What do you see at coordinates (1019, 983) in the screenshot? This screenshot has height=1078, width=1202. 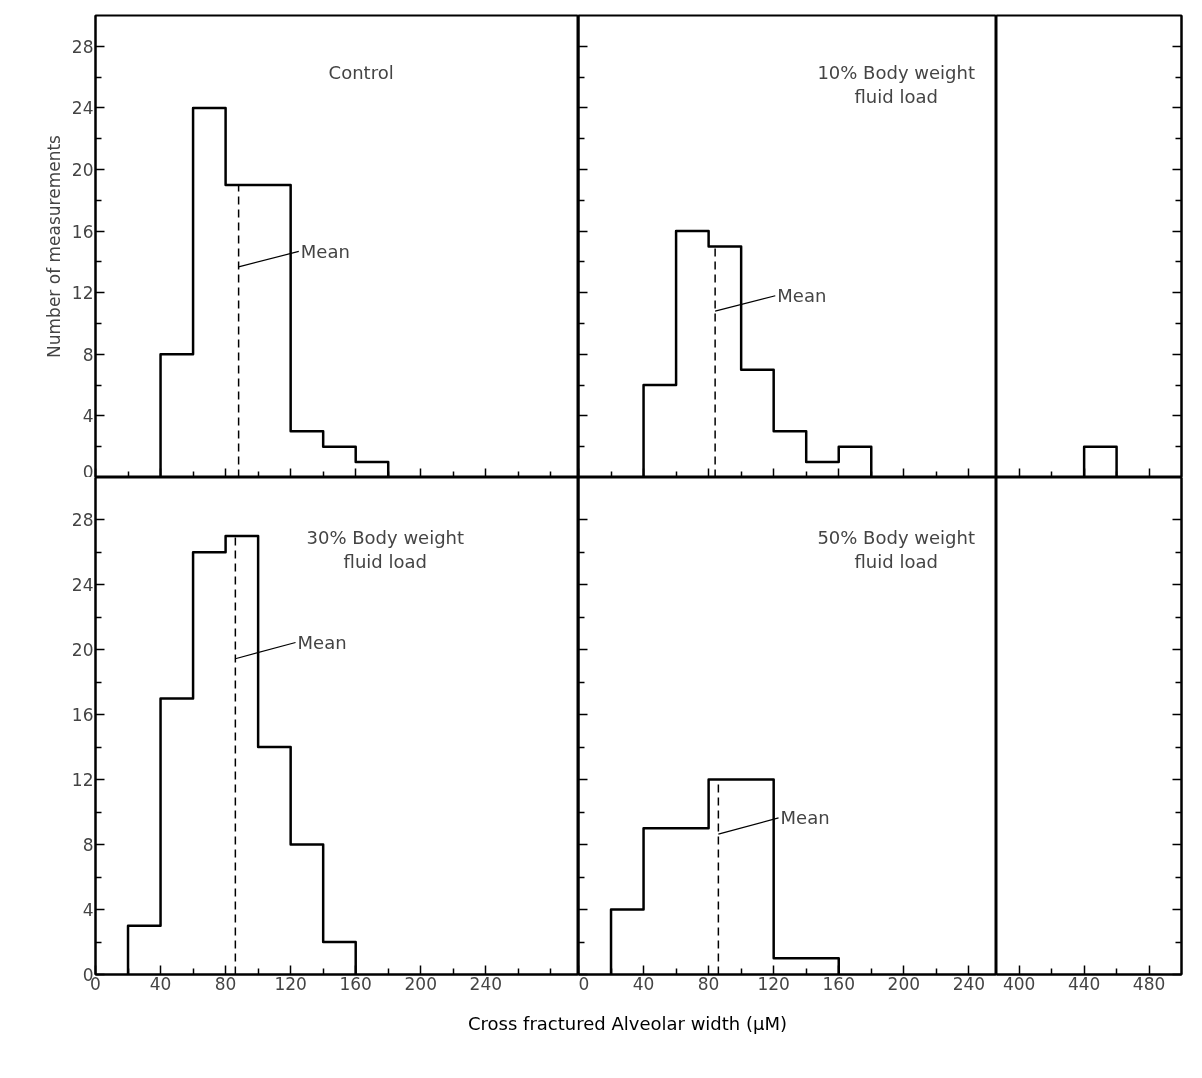 I see `x-tick-label: 400` at bounding box center [1019, 983].